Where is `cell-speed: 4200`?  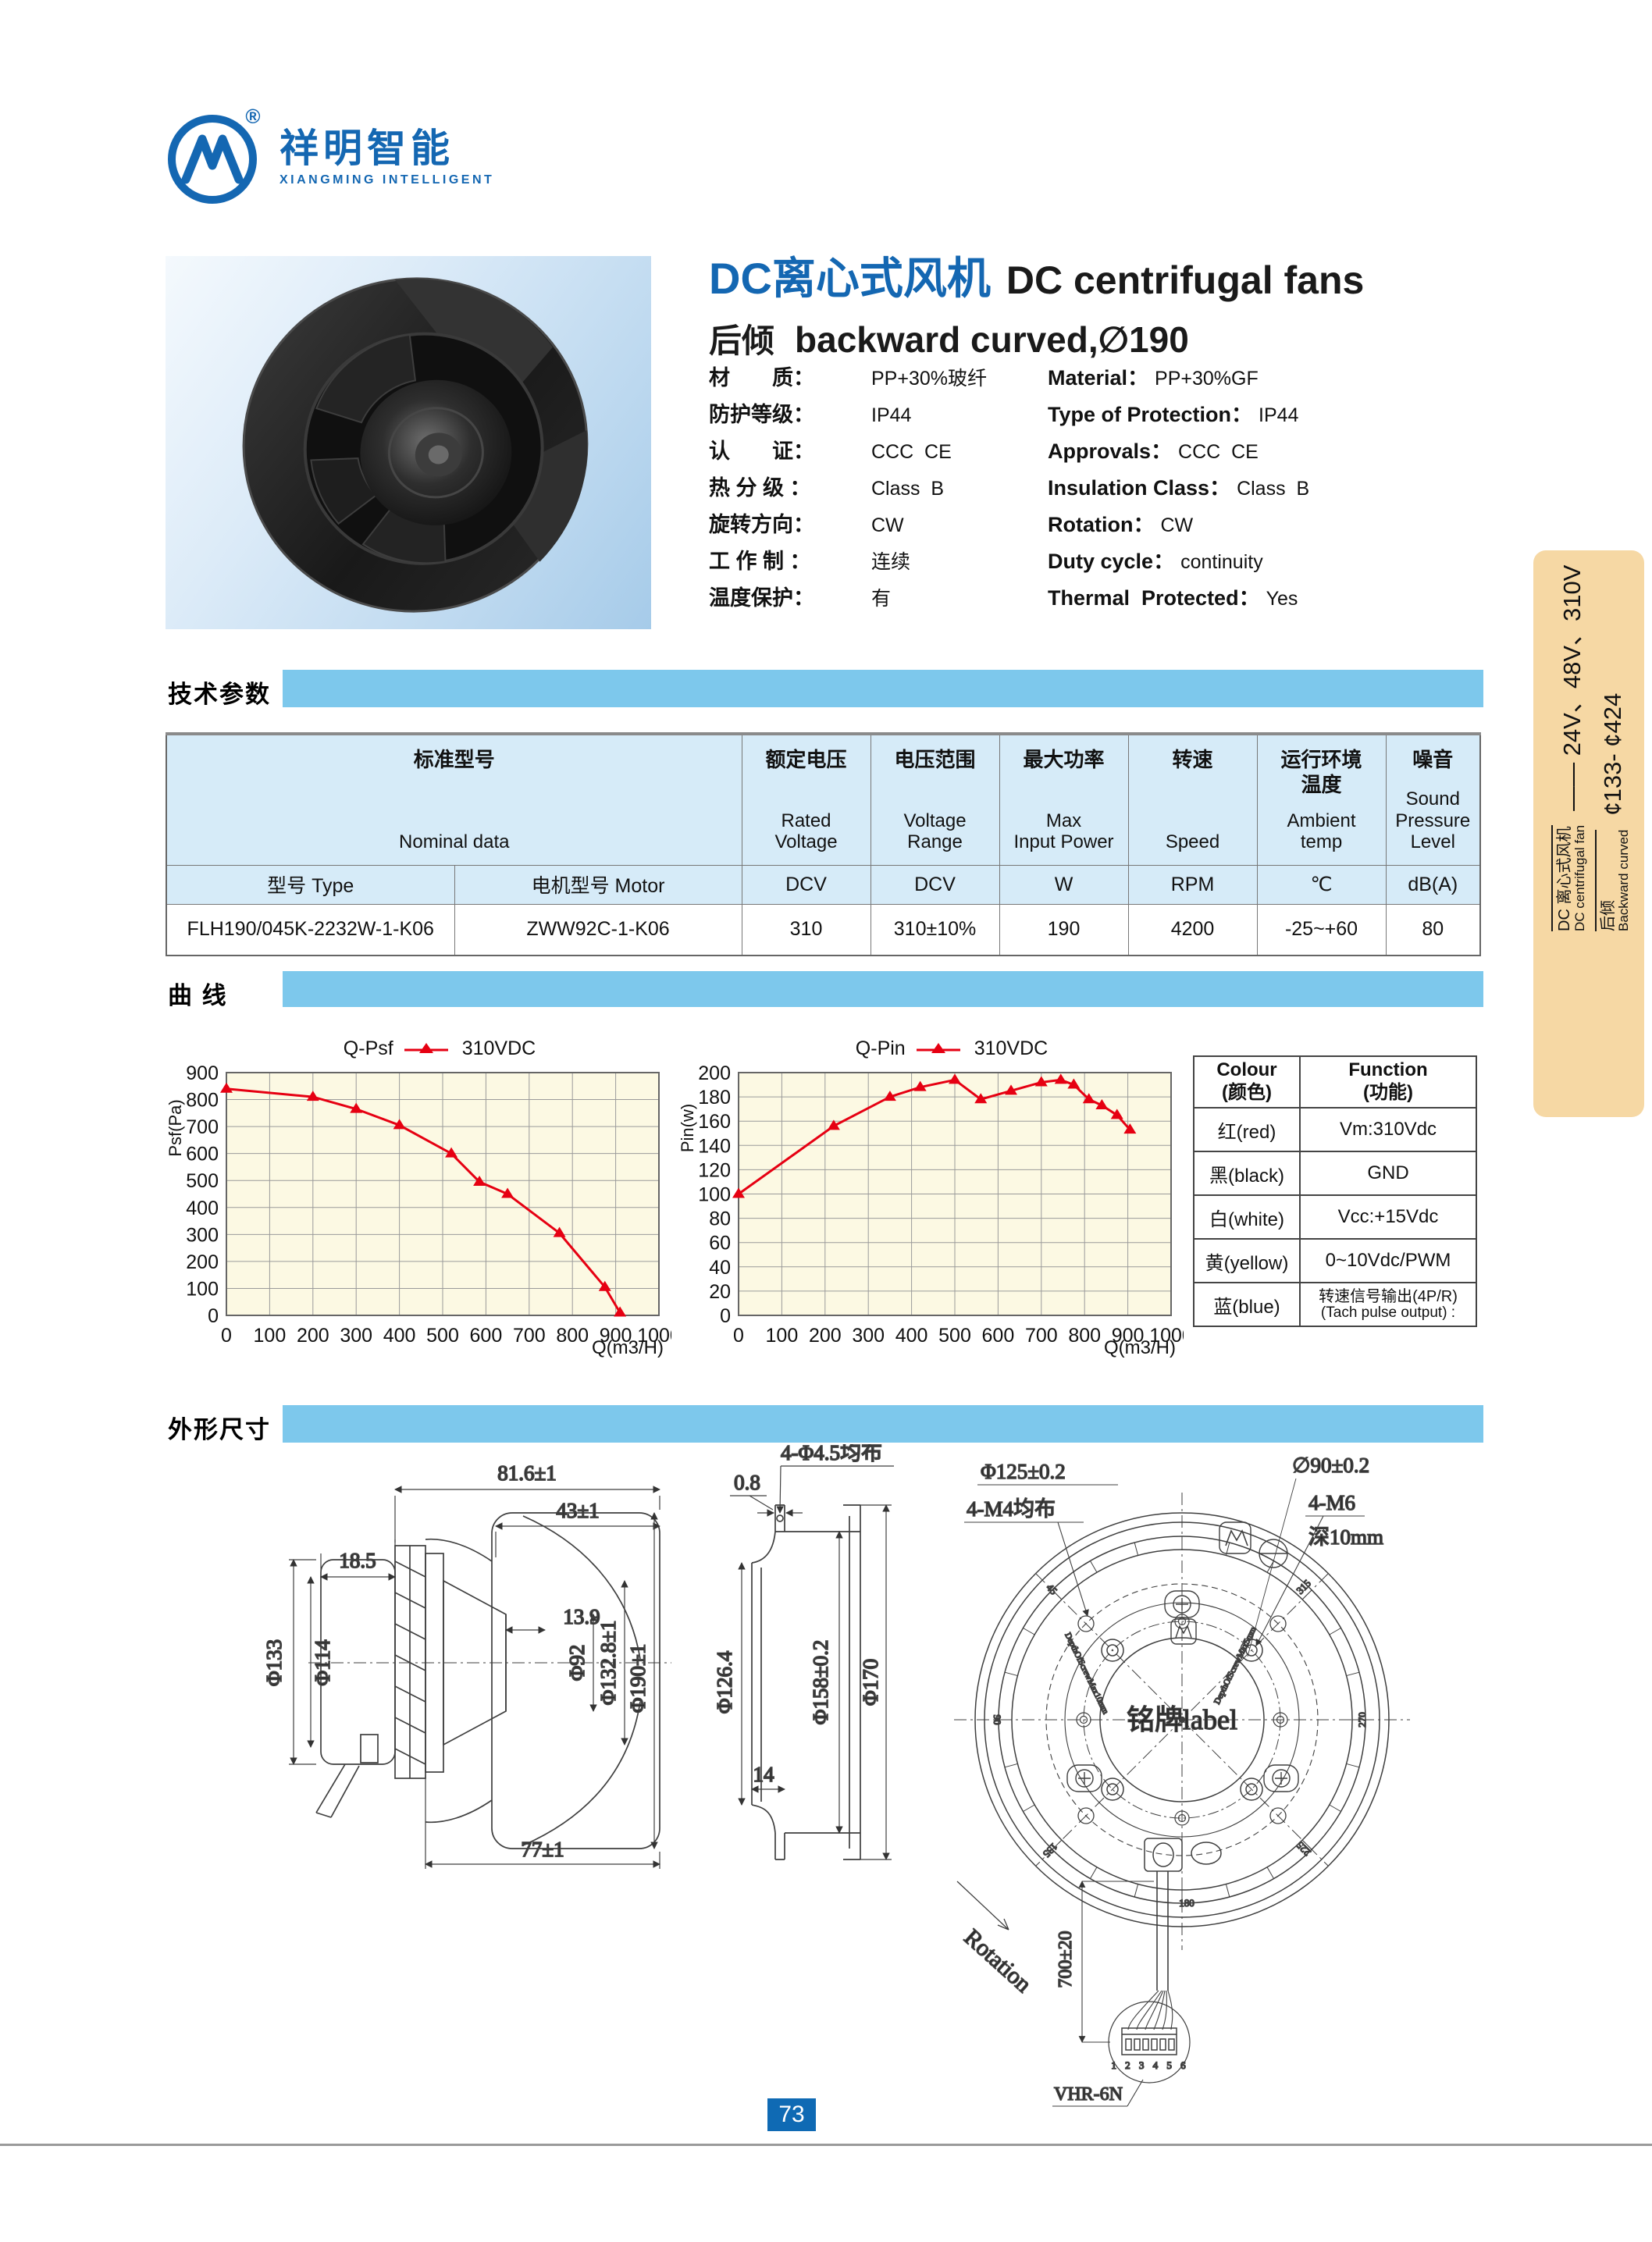
cell-speed: 4200 is located at coordinates (1193, 929).